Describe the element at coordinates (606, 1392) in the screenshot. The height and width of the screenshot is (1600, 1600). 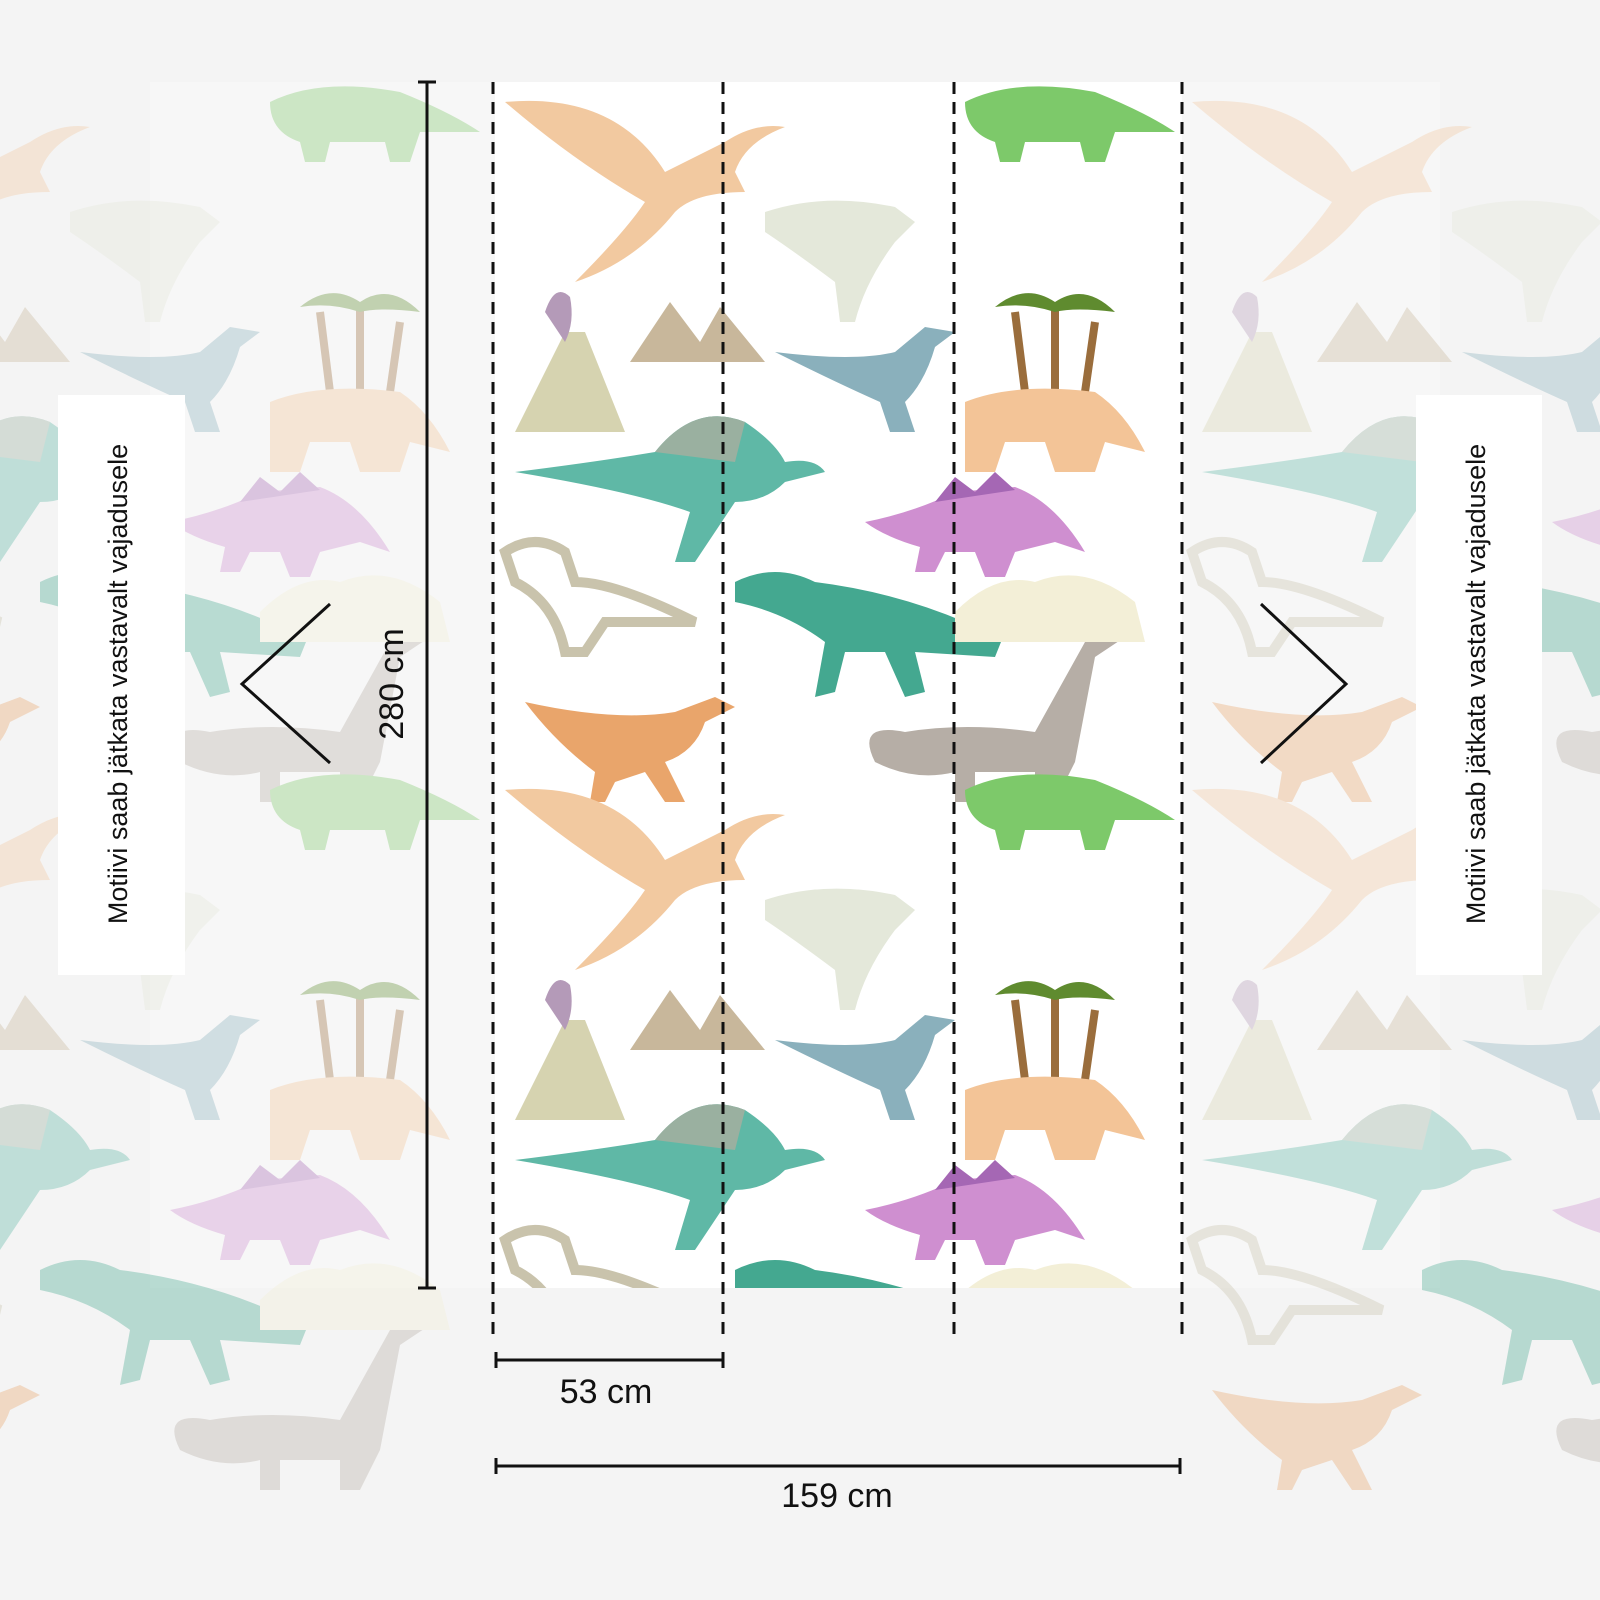
I see `strip-width-label: 53 cm` at that location.